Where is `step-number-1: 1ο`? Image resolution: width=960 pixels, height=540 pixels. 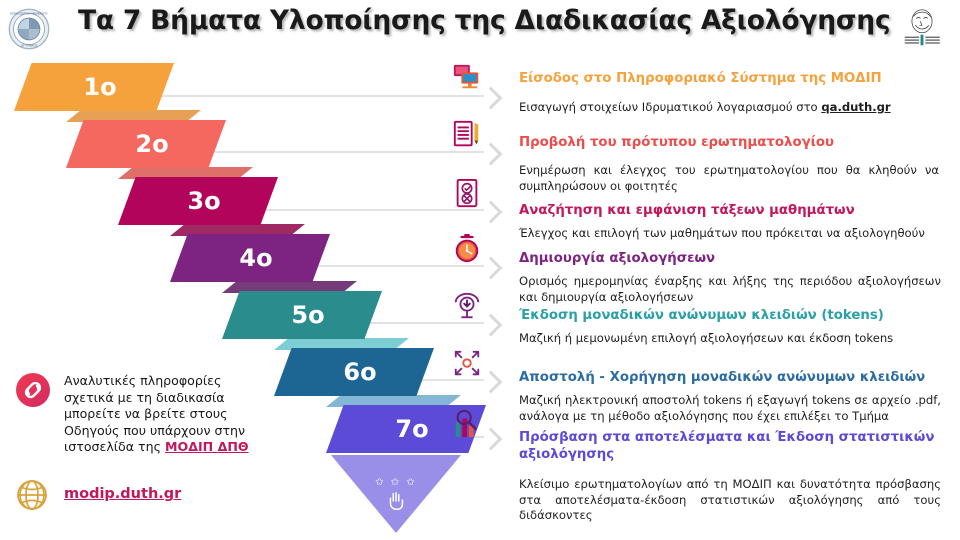
step-number-1: 1ο is located at coordinates (100, 87).